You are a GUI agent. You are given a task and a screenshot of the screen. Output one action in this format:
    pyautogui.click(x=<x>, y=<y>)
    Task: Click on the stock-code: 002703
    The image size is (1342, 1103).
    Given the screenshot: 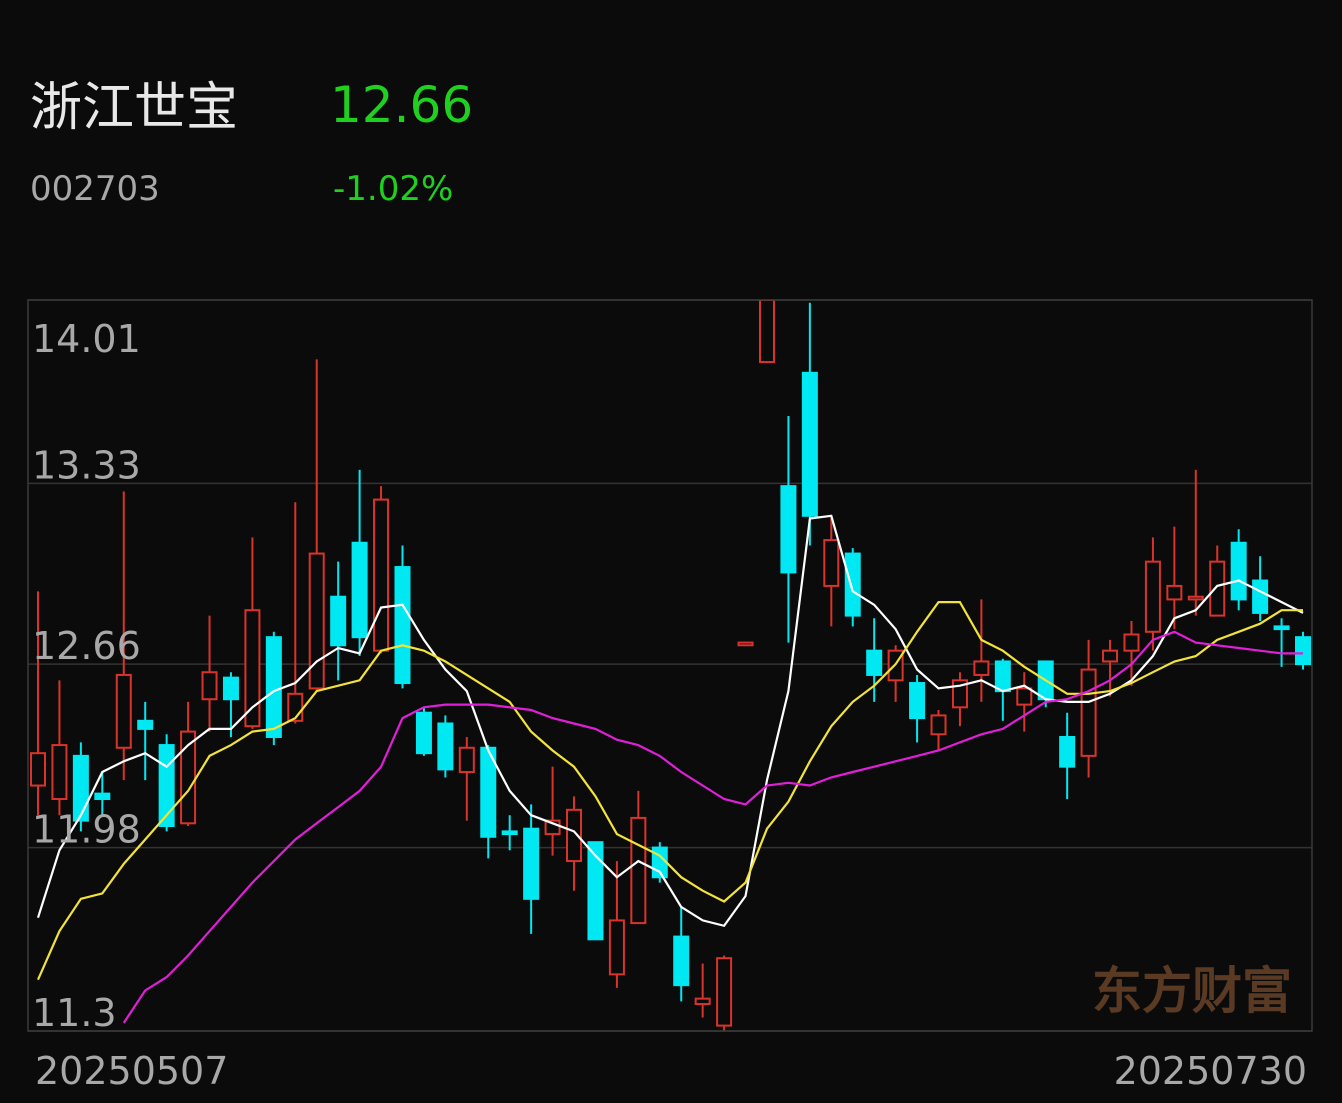 What is the action you would take?
    pyautogui.click(x=95, y=189)
    